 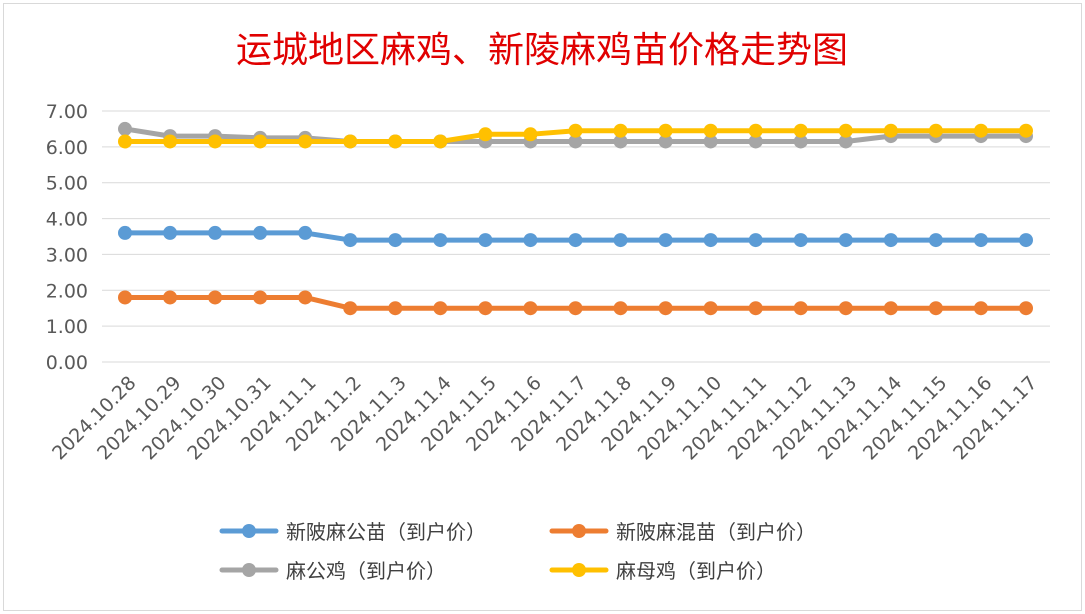 I want to click on legend-item: 新陂麻公苗（到户价）, so click(x=352, y=532).